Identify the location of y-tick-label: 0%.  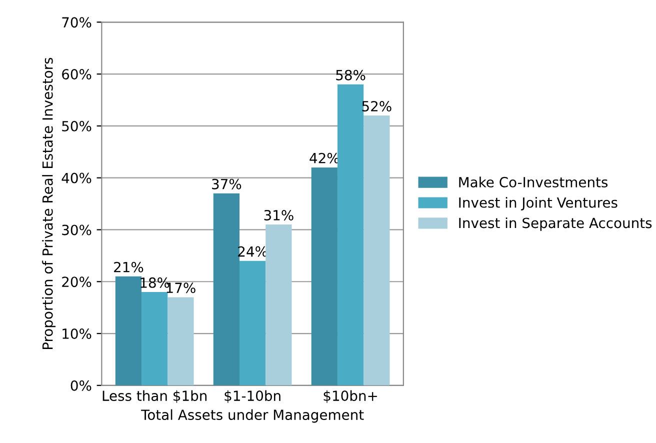
(81, 385).